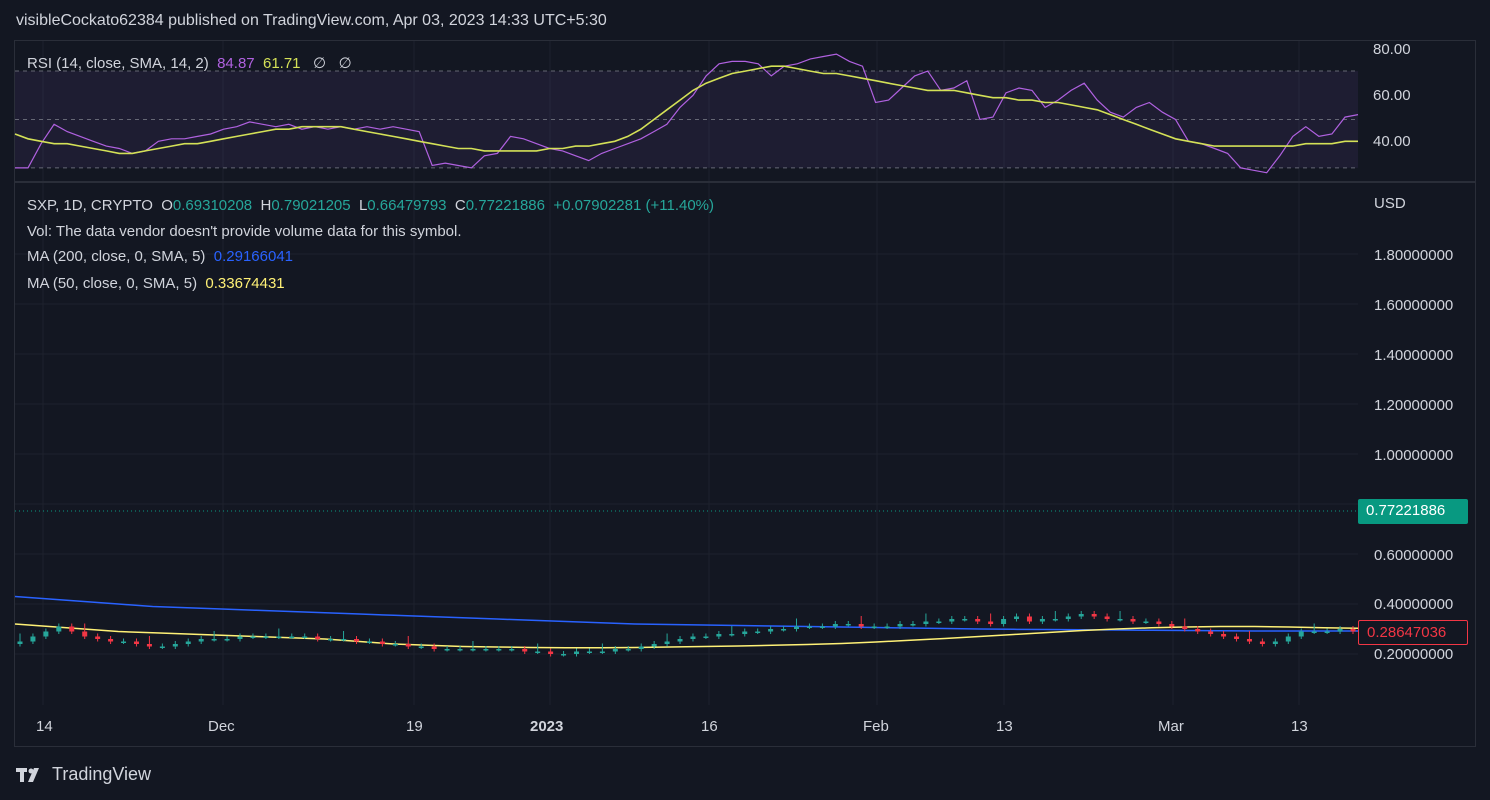  I want to click on time-tick-13-mar: 13, so click(1299, 726).